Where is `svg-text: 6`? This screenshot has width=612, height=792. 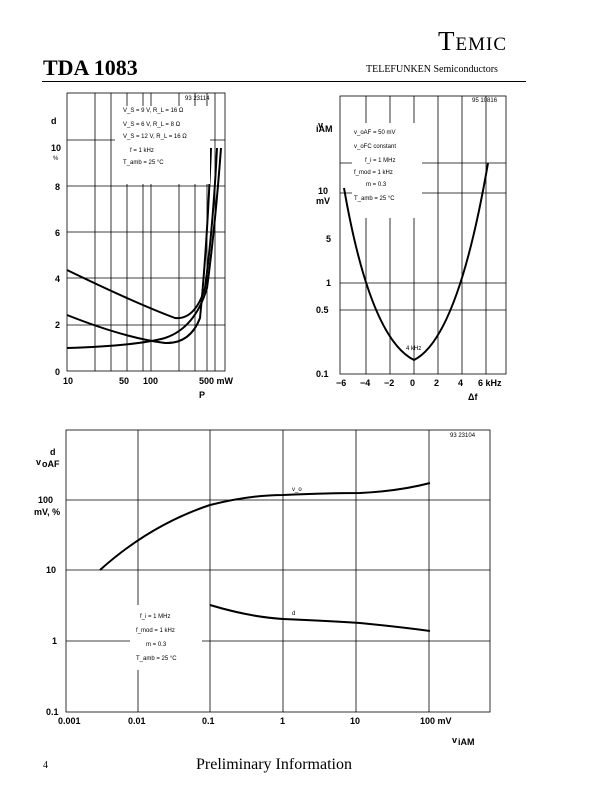 svg-text: 6 is located at coordinates (57, 233).